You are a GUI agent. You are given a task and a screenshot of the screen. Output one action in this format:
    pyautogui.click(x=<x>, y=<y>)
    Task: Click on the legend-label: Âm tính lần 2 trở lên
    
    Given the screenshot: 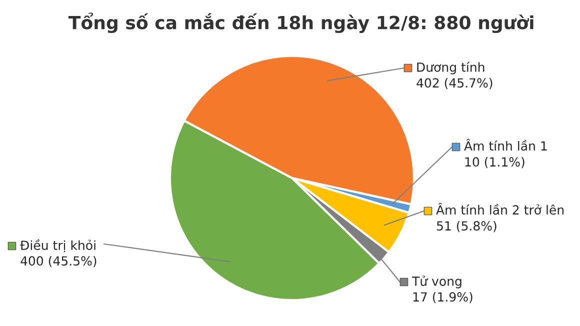 What is the action you would take?
    pyautogui.click(x=500, y=208)
    